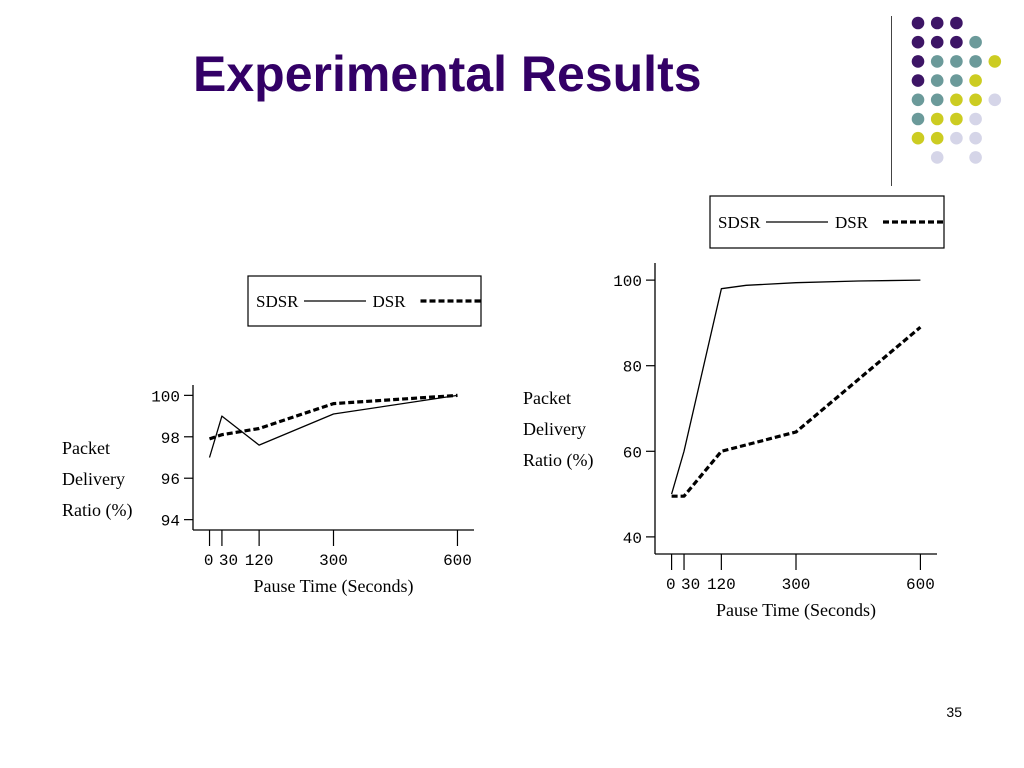  Describe the element at coordinates (170, 522) in the screenshot. I see `y-tick-label: 94` at that location.